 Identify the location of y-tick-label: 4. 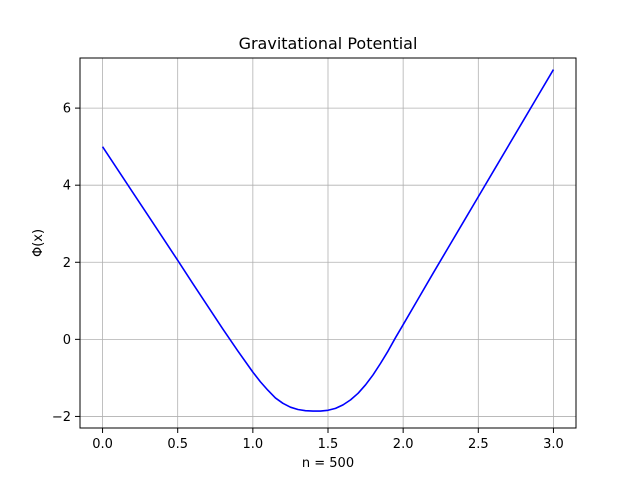
(67, 186).